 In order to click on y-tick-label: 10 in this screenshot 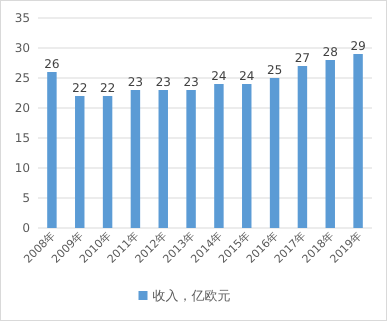, I will do `click(22, 168)`.